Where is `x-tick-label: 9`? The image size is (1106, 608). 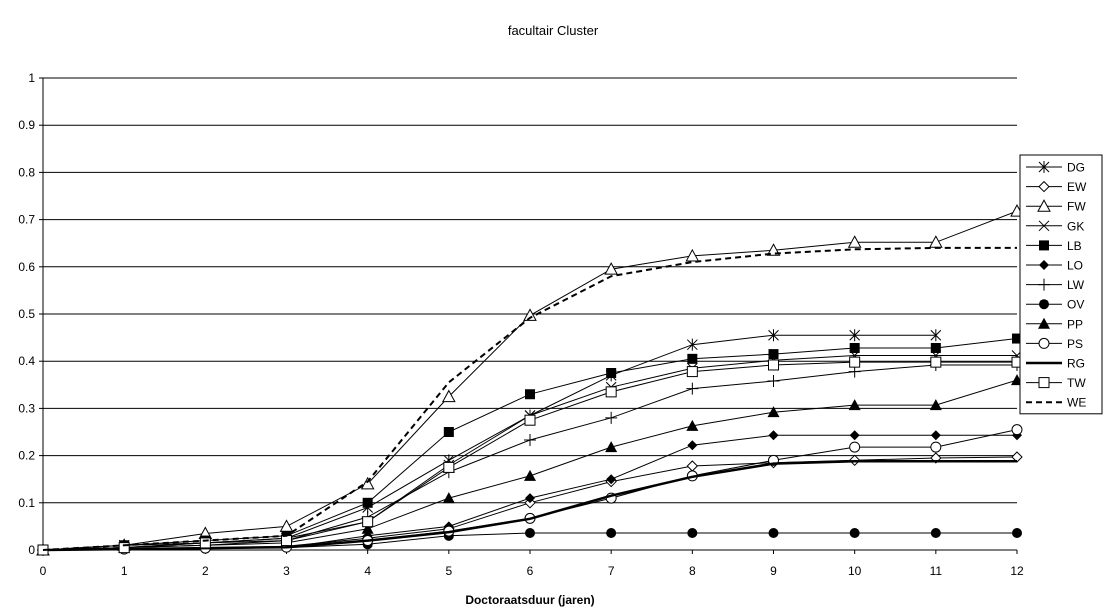 x-tick-label: 9 is located at coordinates (773, 571).